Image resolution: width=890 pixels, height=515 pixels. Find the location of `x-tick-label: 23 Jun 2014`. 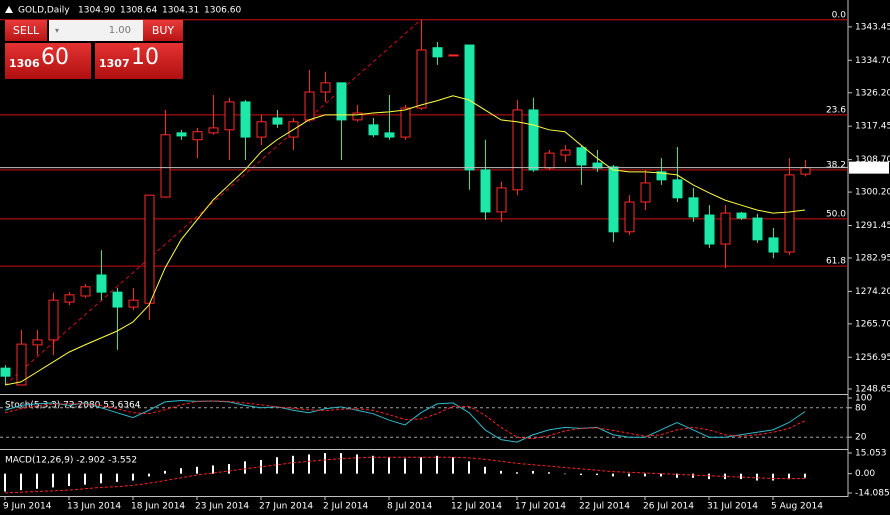

x-tick-label: 23 Jun 2014 is located at coordinates (222, 507).